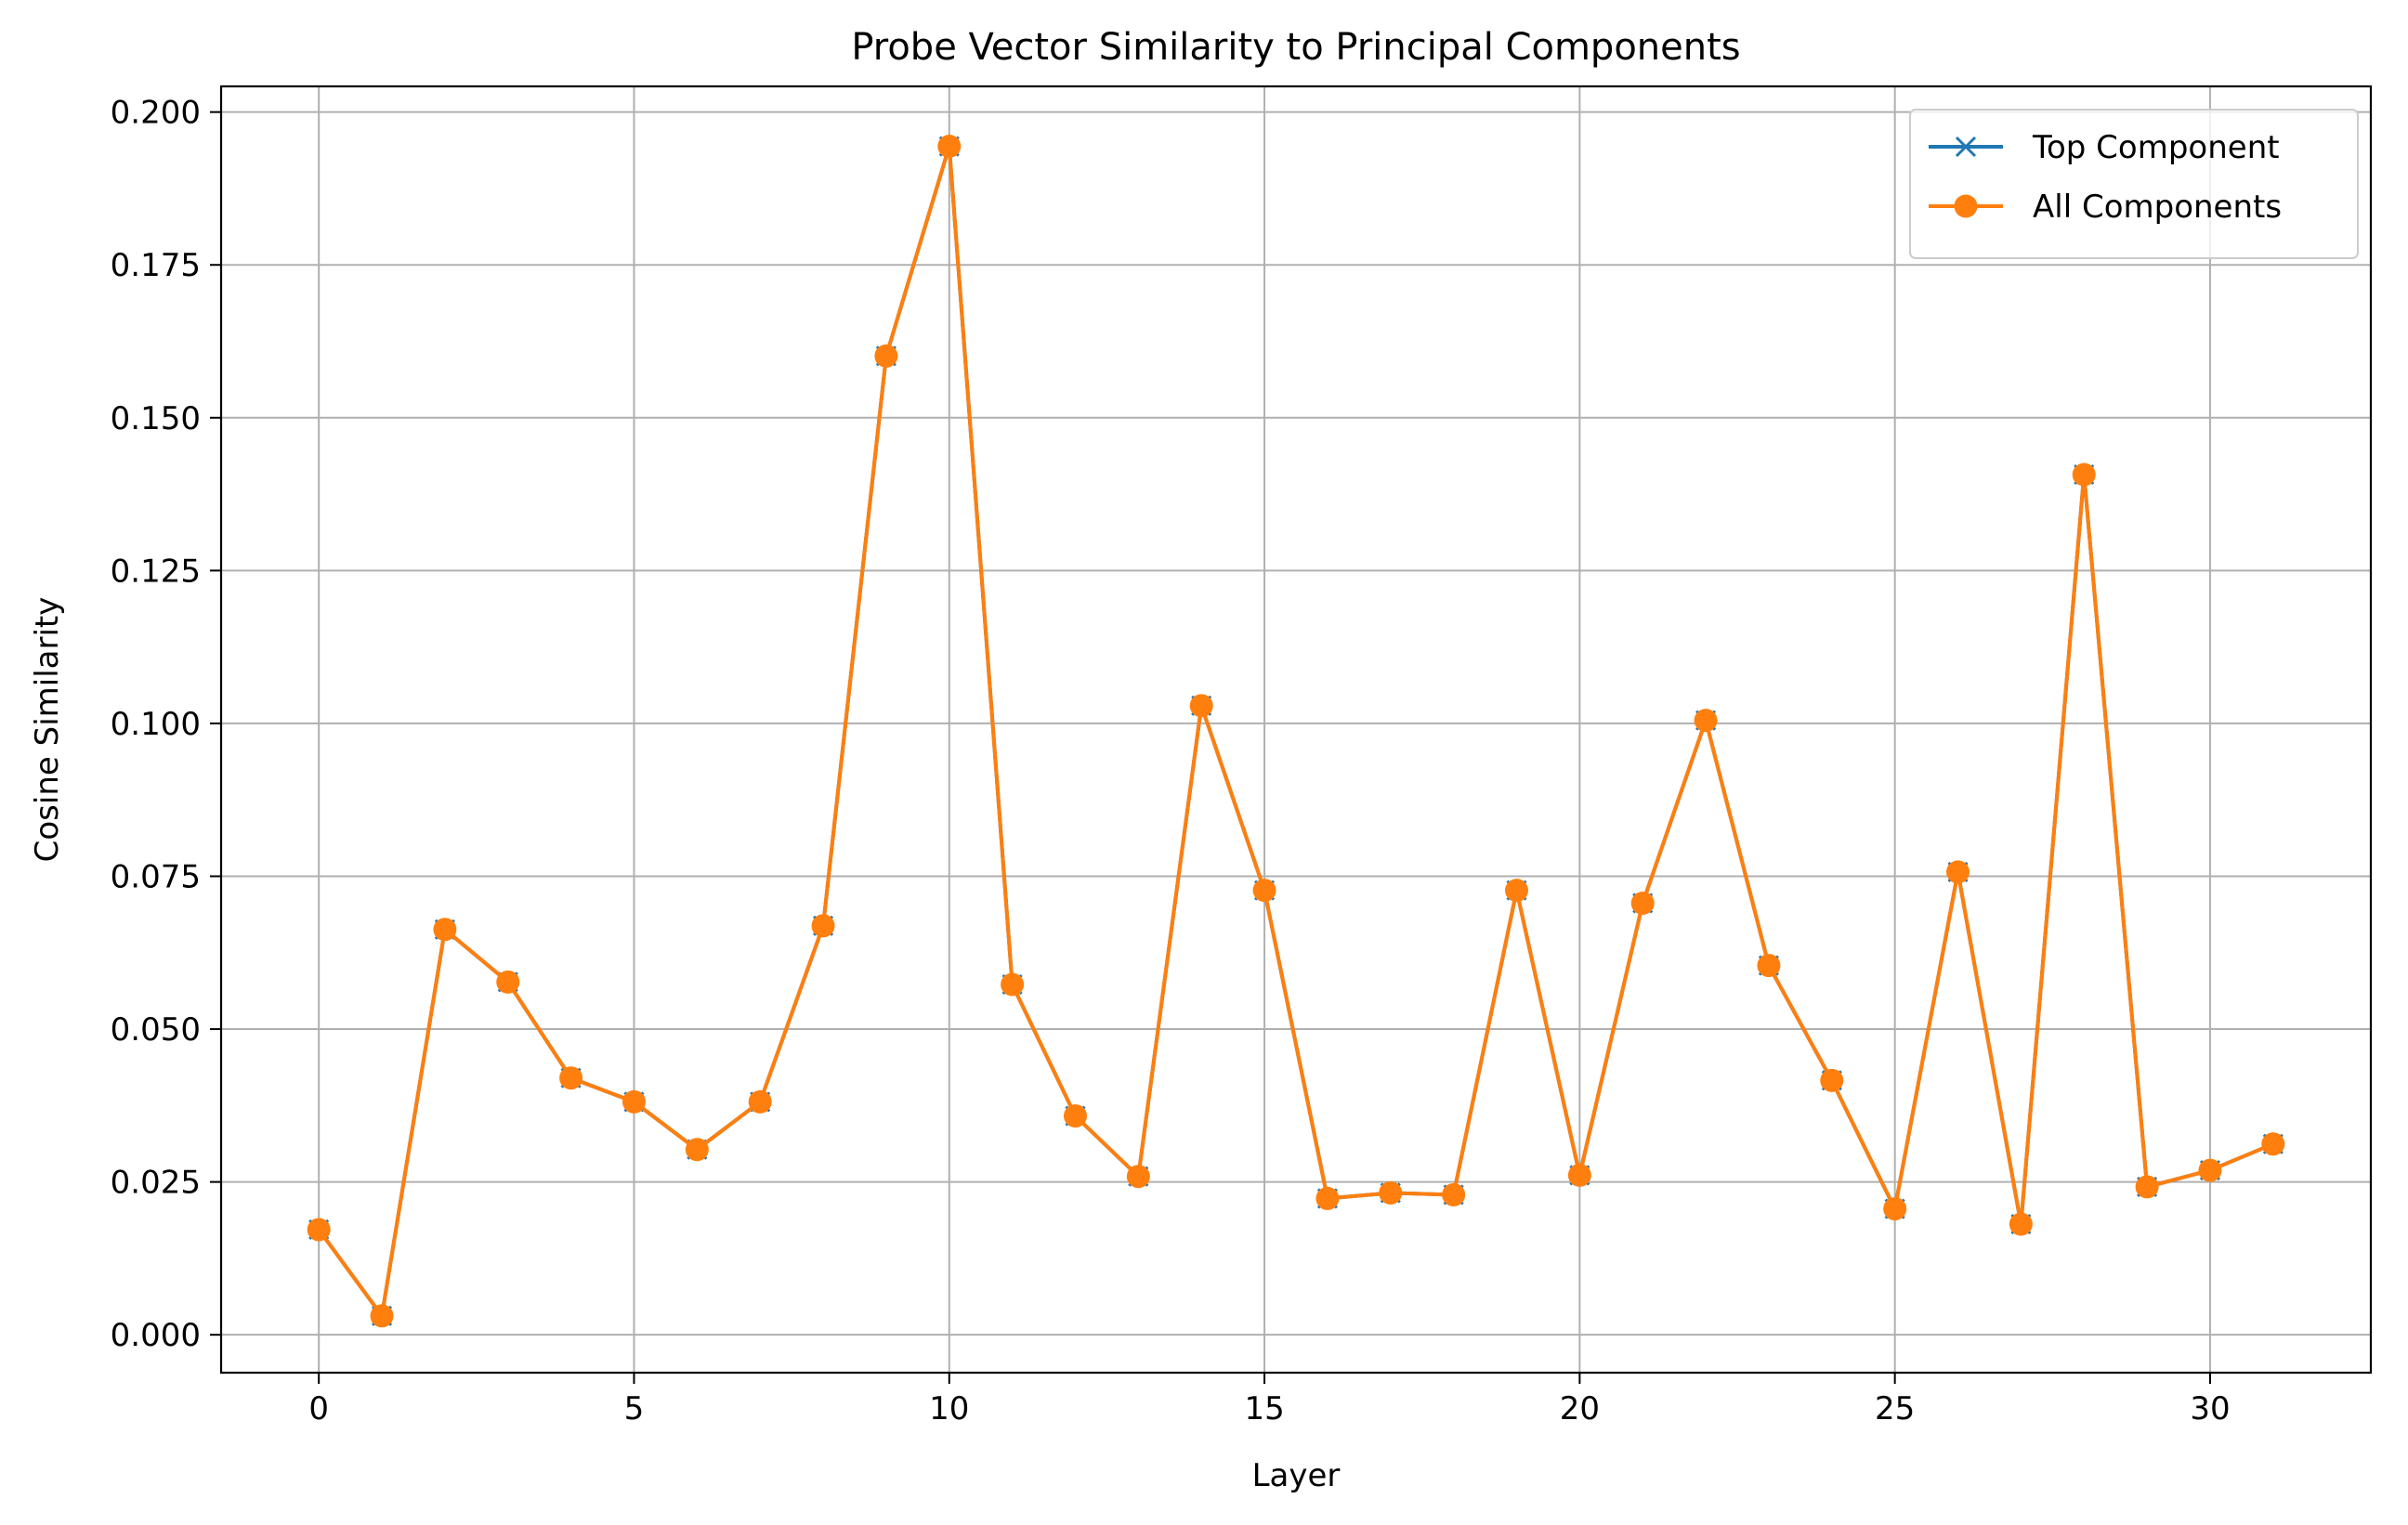 This screenshot has height=1525, width=2408. I want to click on legend-item-1: Top Component, so click(2104, 147).